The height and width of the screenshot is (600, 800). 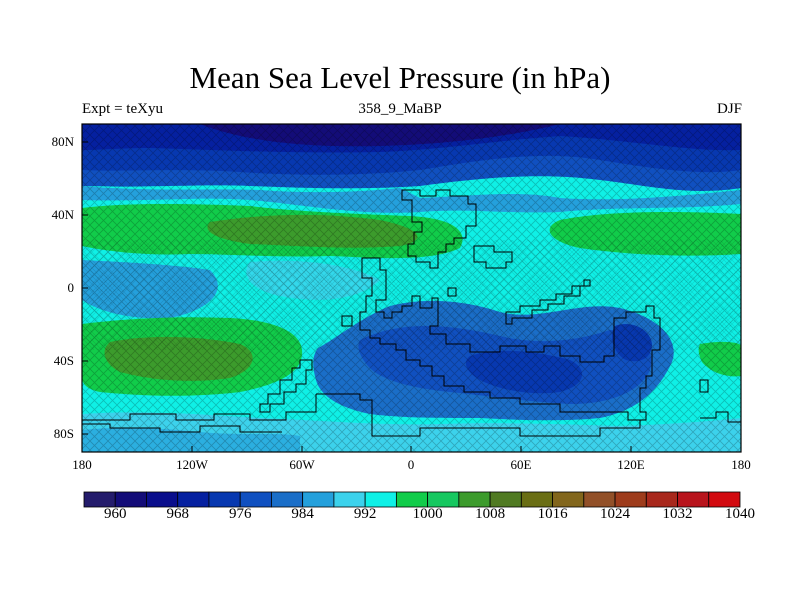 What do you see at coordinates (62, 141) in the screenshot?
I see `lat-label-80n: 80N` at bounding box center [62, 141].